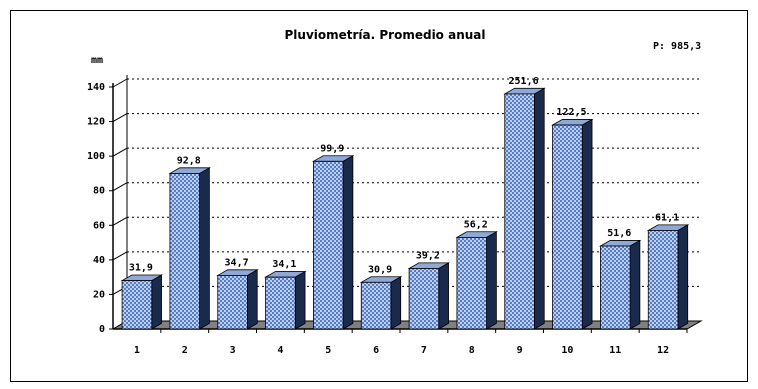 The width and height of the screenshot is (758, 389). What do you see at coordinates (137, 350) in the screenshot?
I see `x-tick-label: 1` at bounding box center [137, 350].